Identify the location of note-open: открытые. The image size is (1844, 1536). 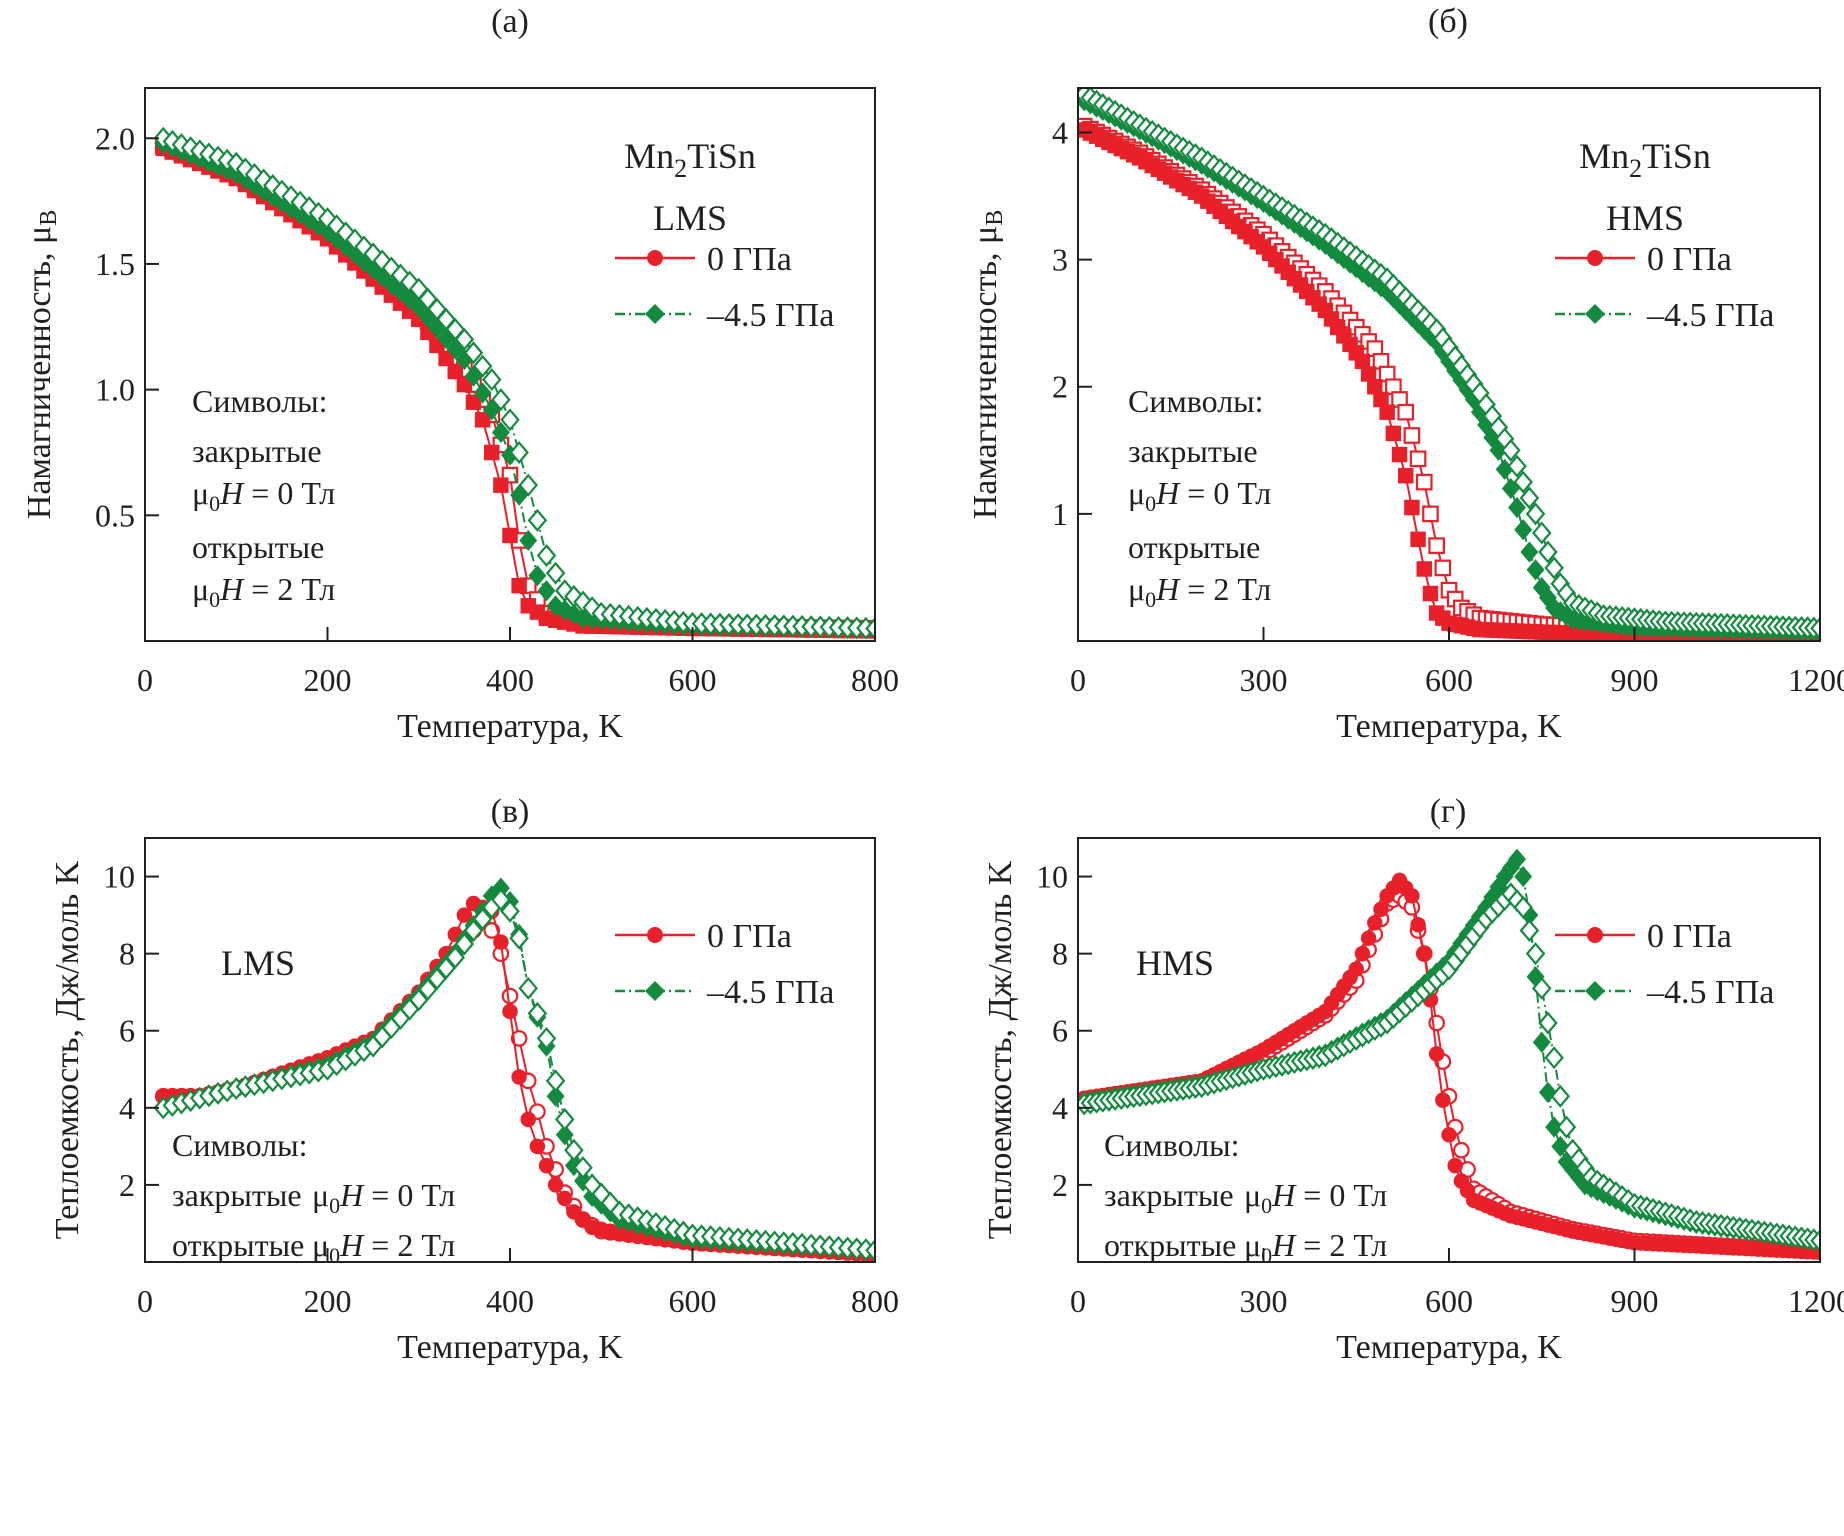
(258, 547).